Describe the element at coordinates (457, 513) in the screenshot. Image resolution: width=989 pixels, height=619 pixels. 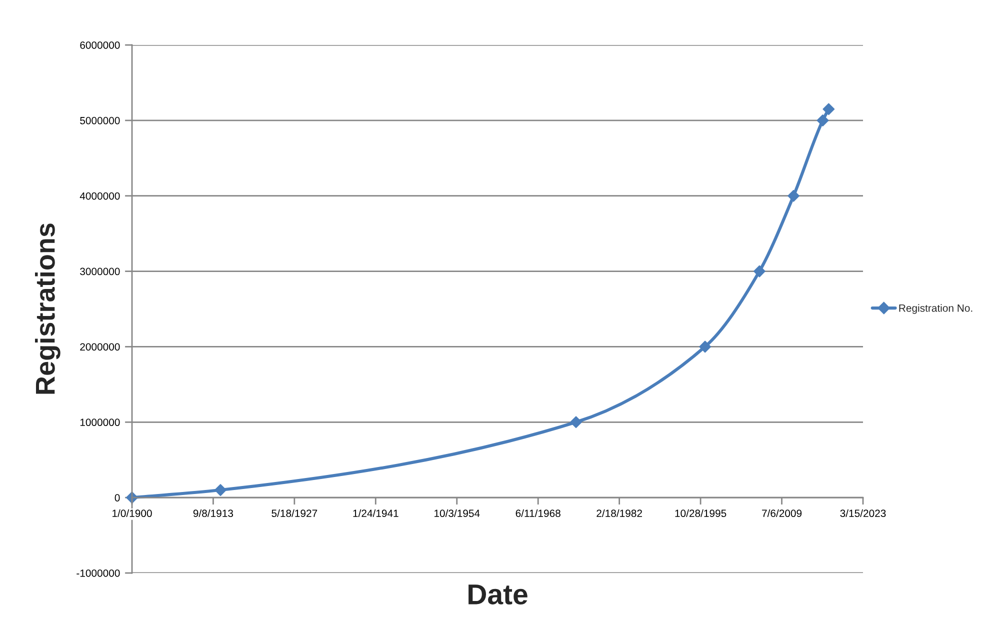
I see `x-tick-label: 10/3/1954` at that location.